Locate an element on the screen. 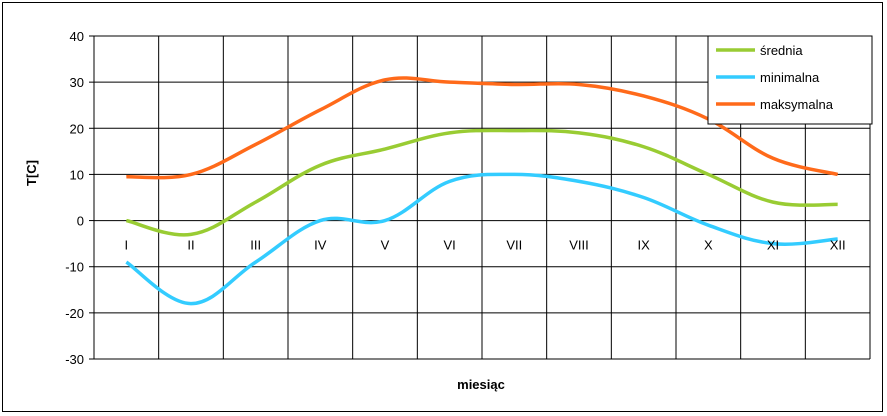 The width and height of the screenshot is (887, 416). legend-label: minimalna is located at coordinates (790, 77).